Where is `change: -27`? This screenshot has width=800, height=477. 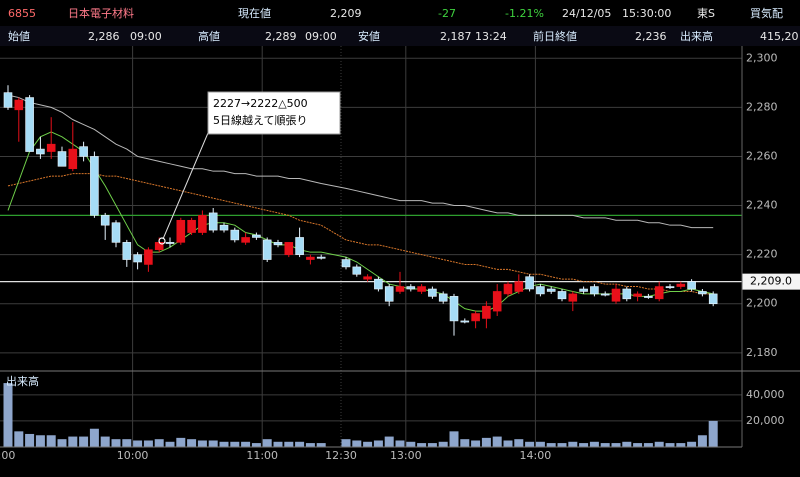
change: -27 is located at coordinates (447, 13).